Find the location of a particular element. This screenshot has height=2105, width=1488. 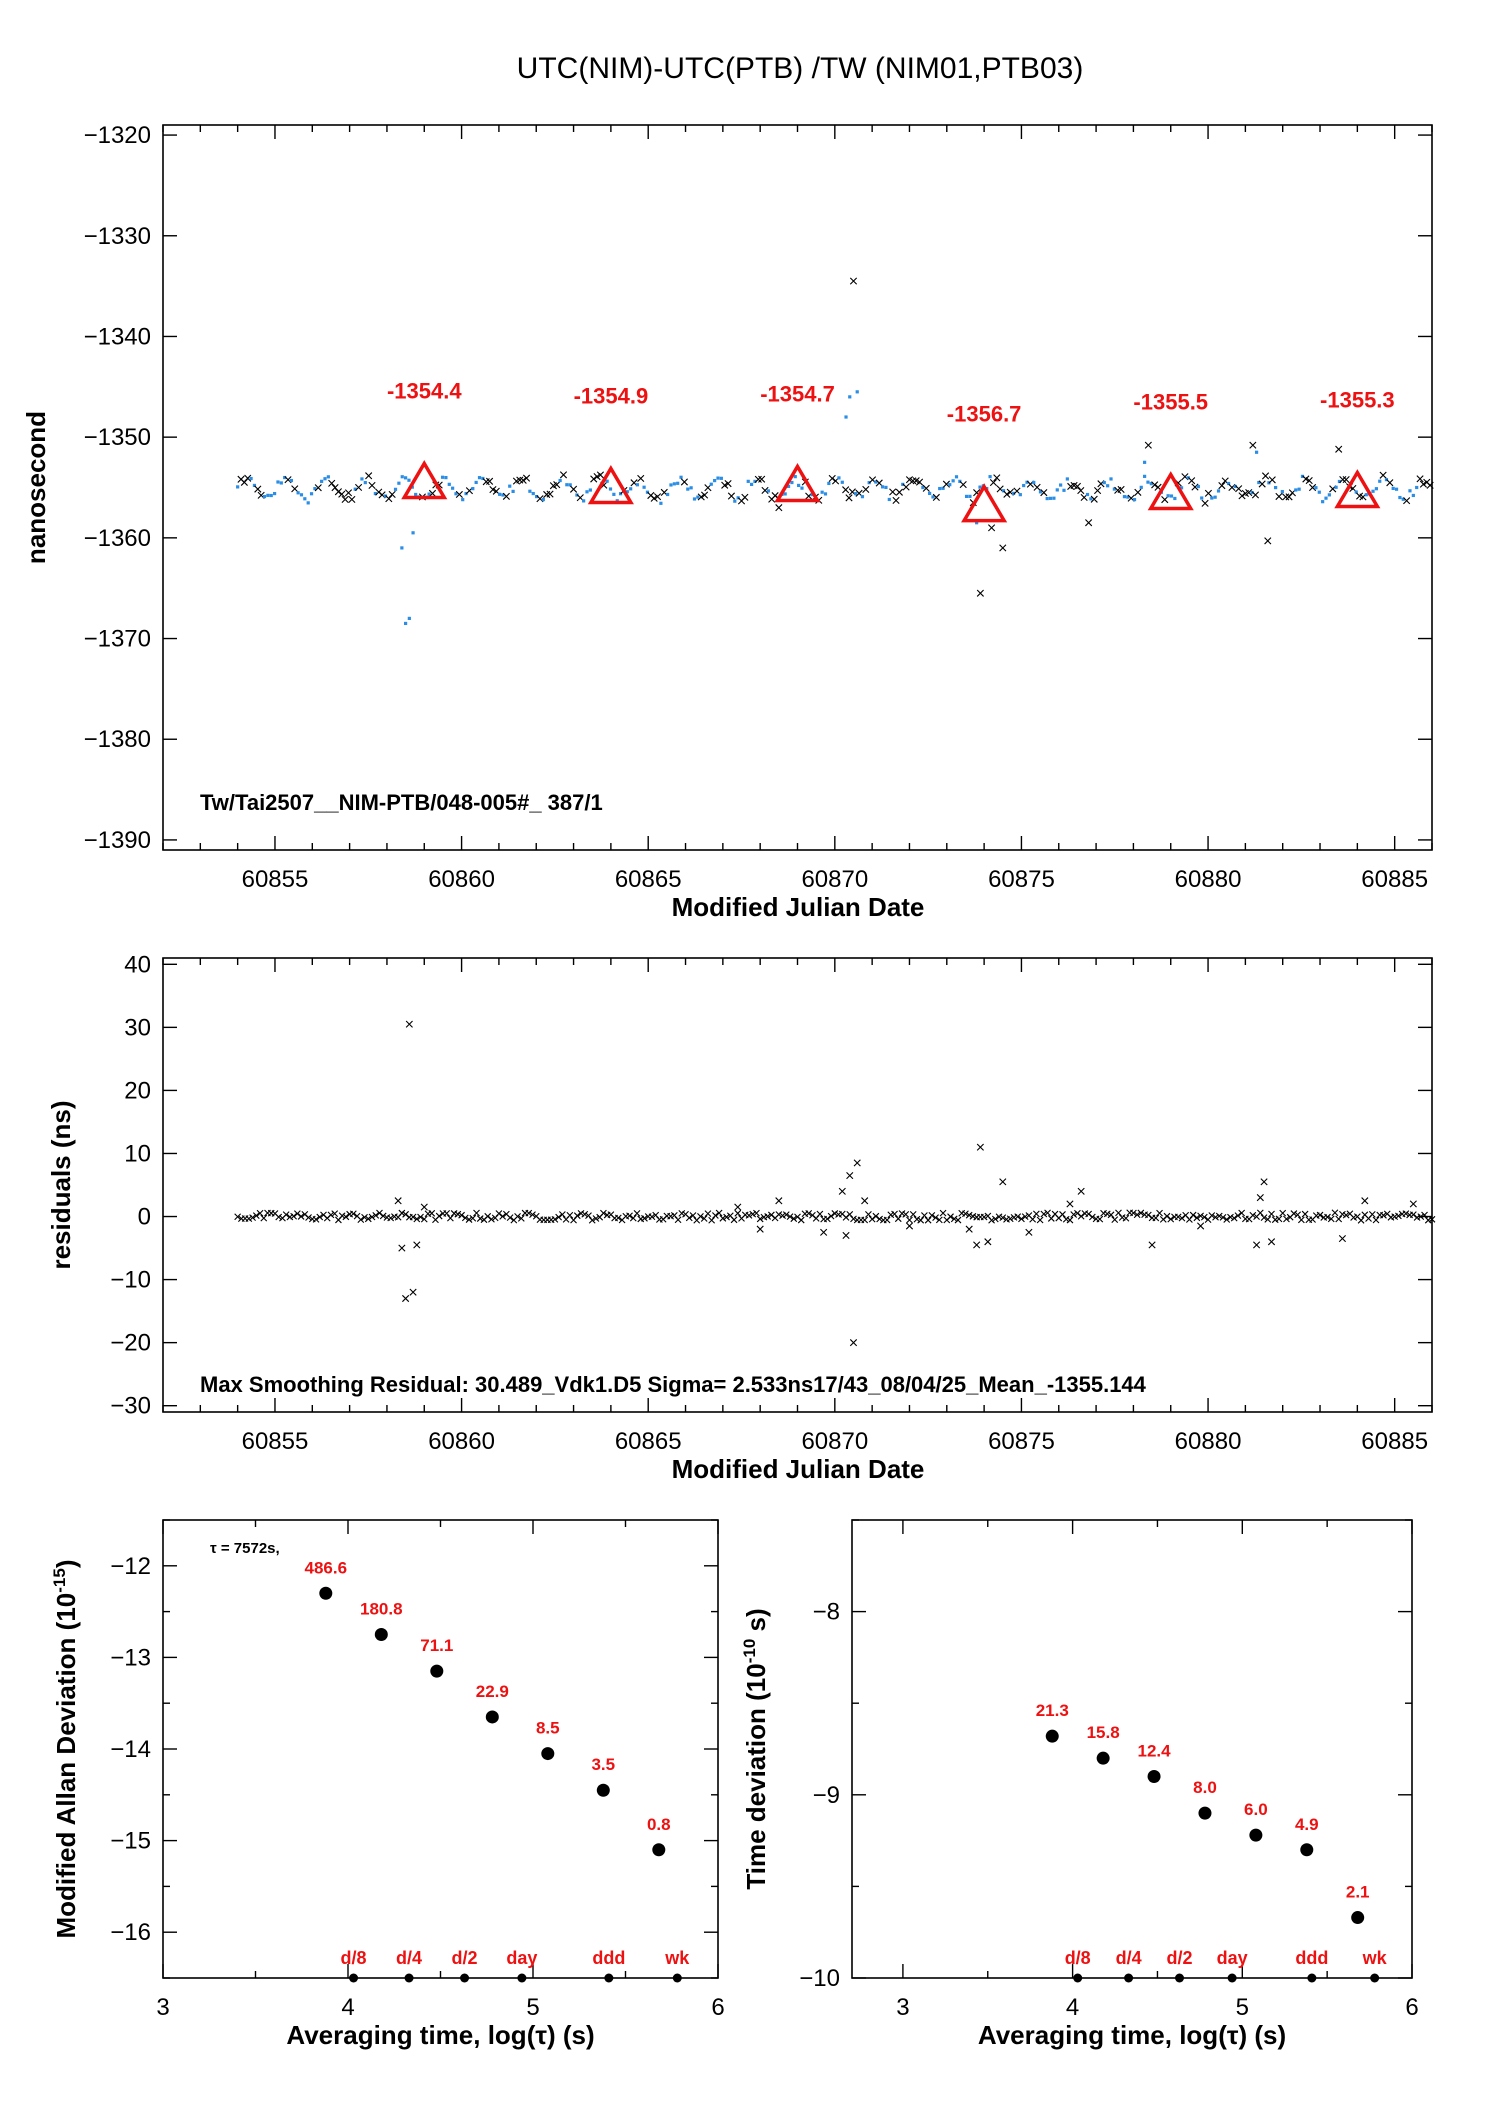

deviation-point-label: 71.1 is located at coordinates (436, 1645).